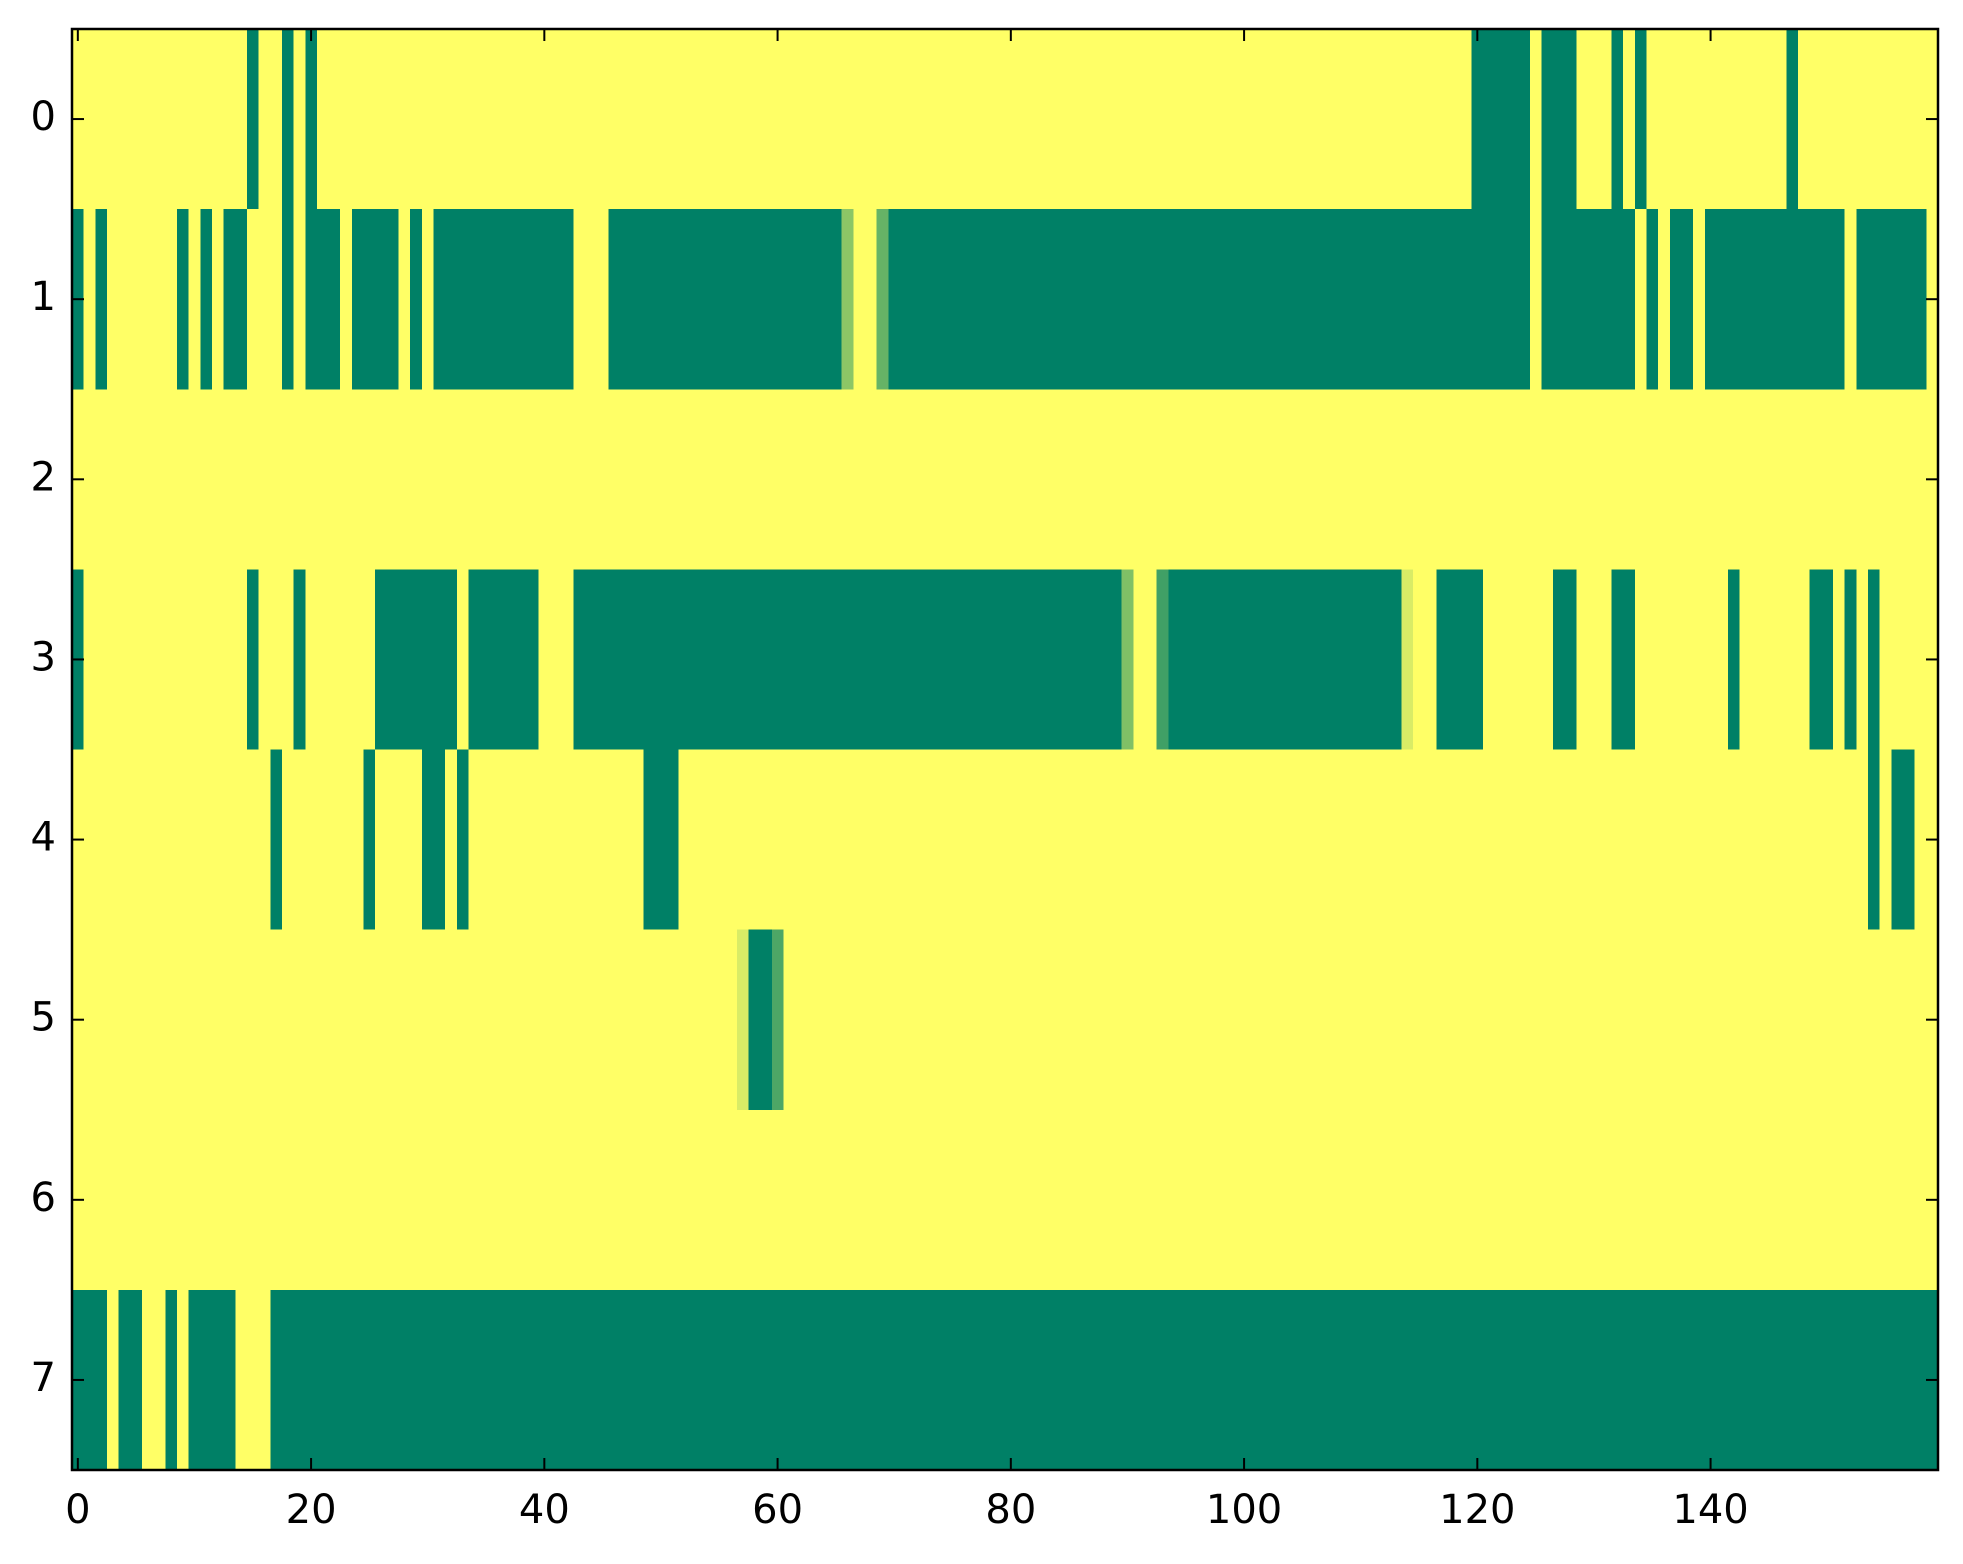 Image resolution: width=1963 pixels, height=1564 pixels. I want to click on y-tick-label: 7, so click(43, 1378).